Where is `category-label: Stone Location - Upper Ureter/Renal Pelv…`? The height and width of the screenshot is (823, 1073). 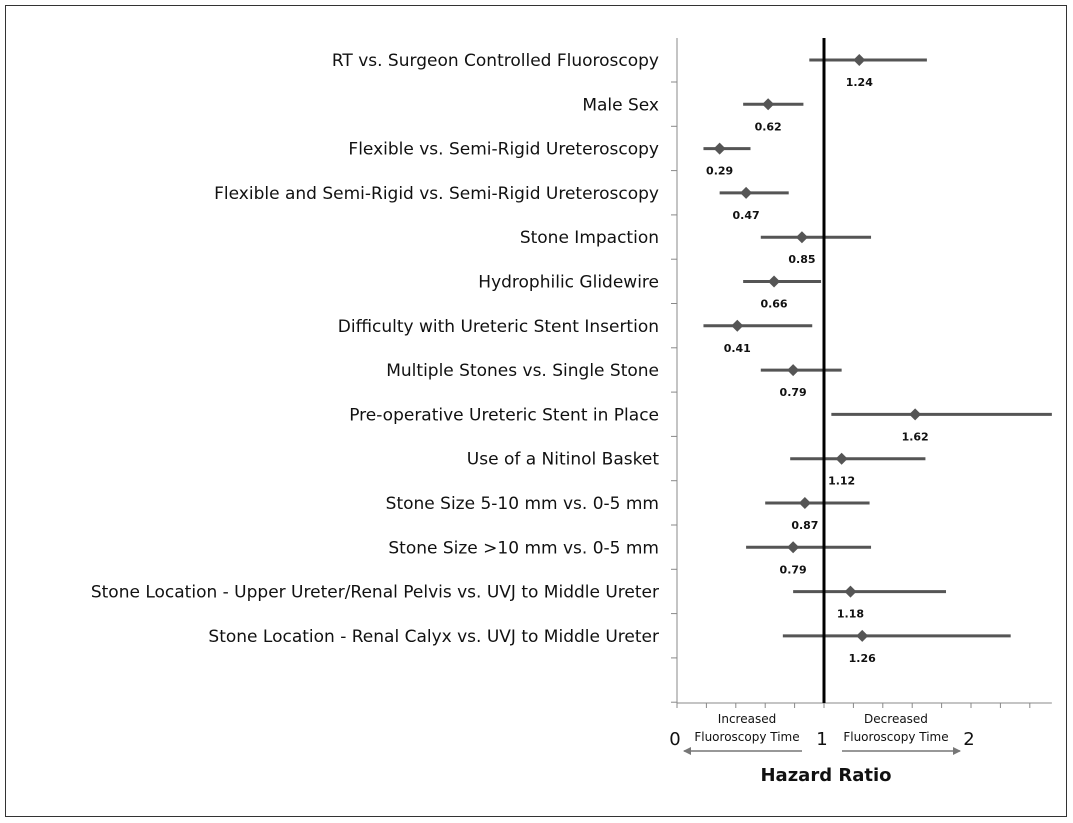
category-label: Stone Location - Upper Ureter/Renal Pelv… is located at coordinates (375, 593).